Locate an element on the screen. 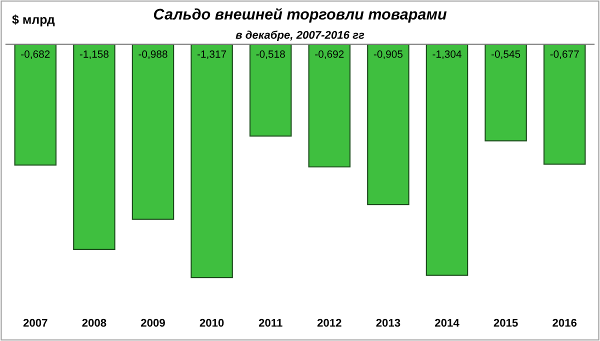 The width and height of the screenshot is (600, 341). data-label: -1,317 is located at coordinates (211, 55).